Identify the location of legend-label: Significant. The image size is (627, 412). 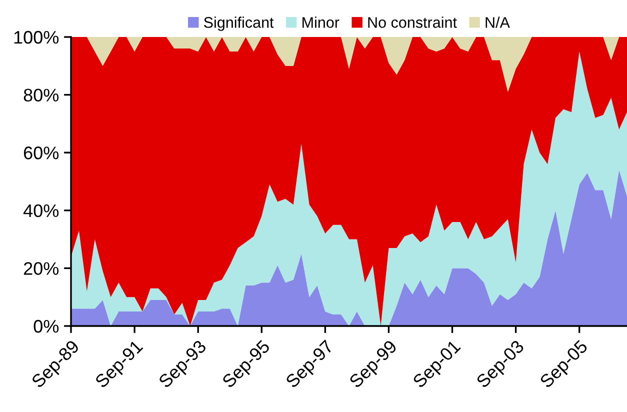
(239, 23).